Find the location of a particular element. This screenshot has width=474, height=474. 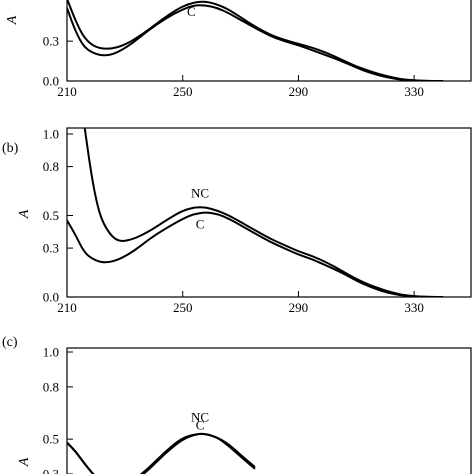

series-line-nc is located at coordinates (161, 453).